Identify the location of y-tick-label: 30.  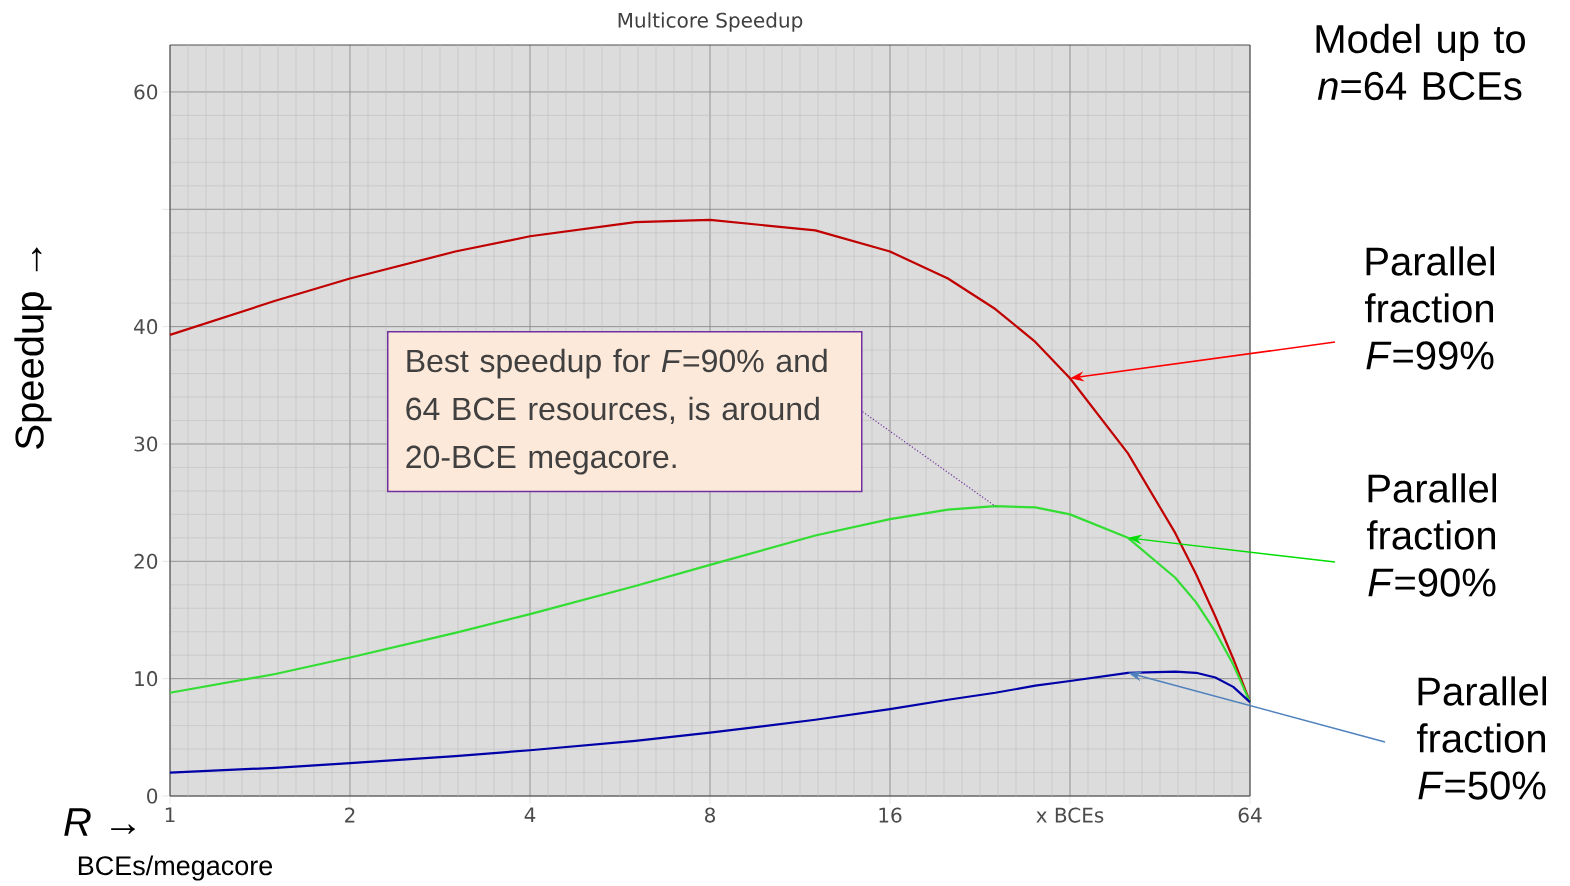
(146, 444).